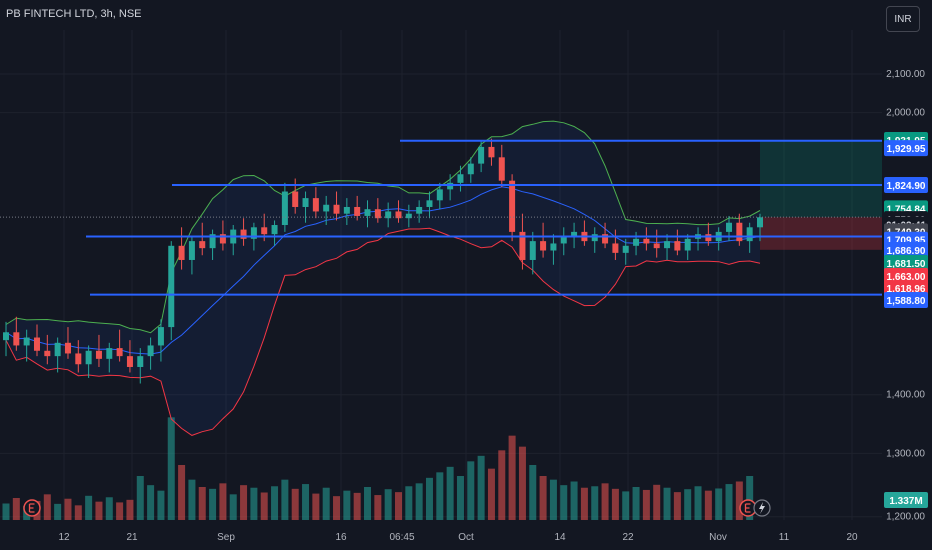 This screenshot has width=932, height=550. I want to click on price-badge: 1,681.50, so click(906, 262).